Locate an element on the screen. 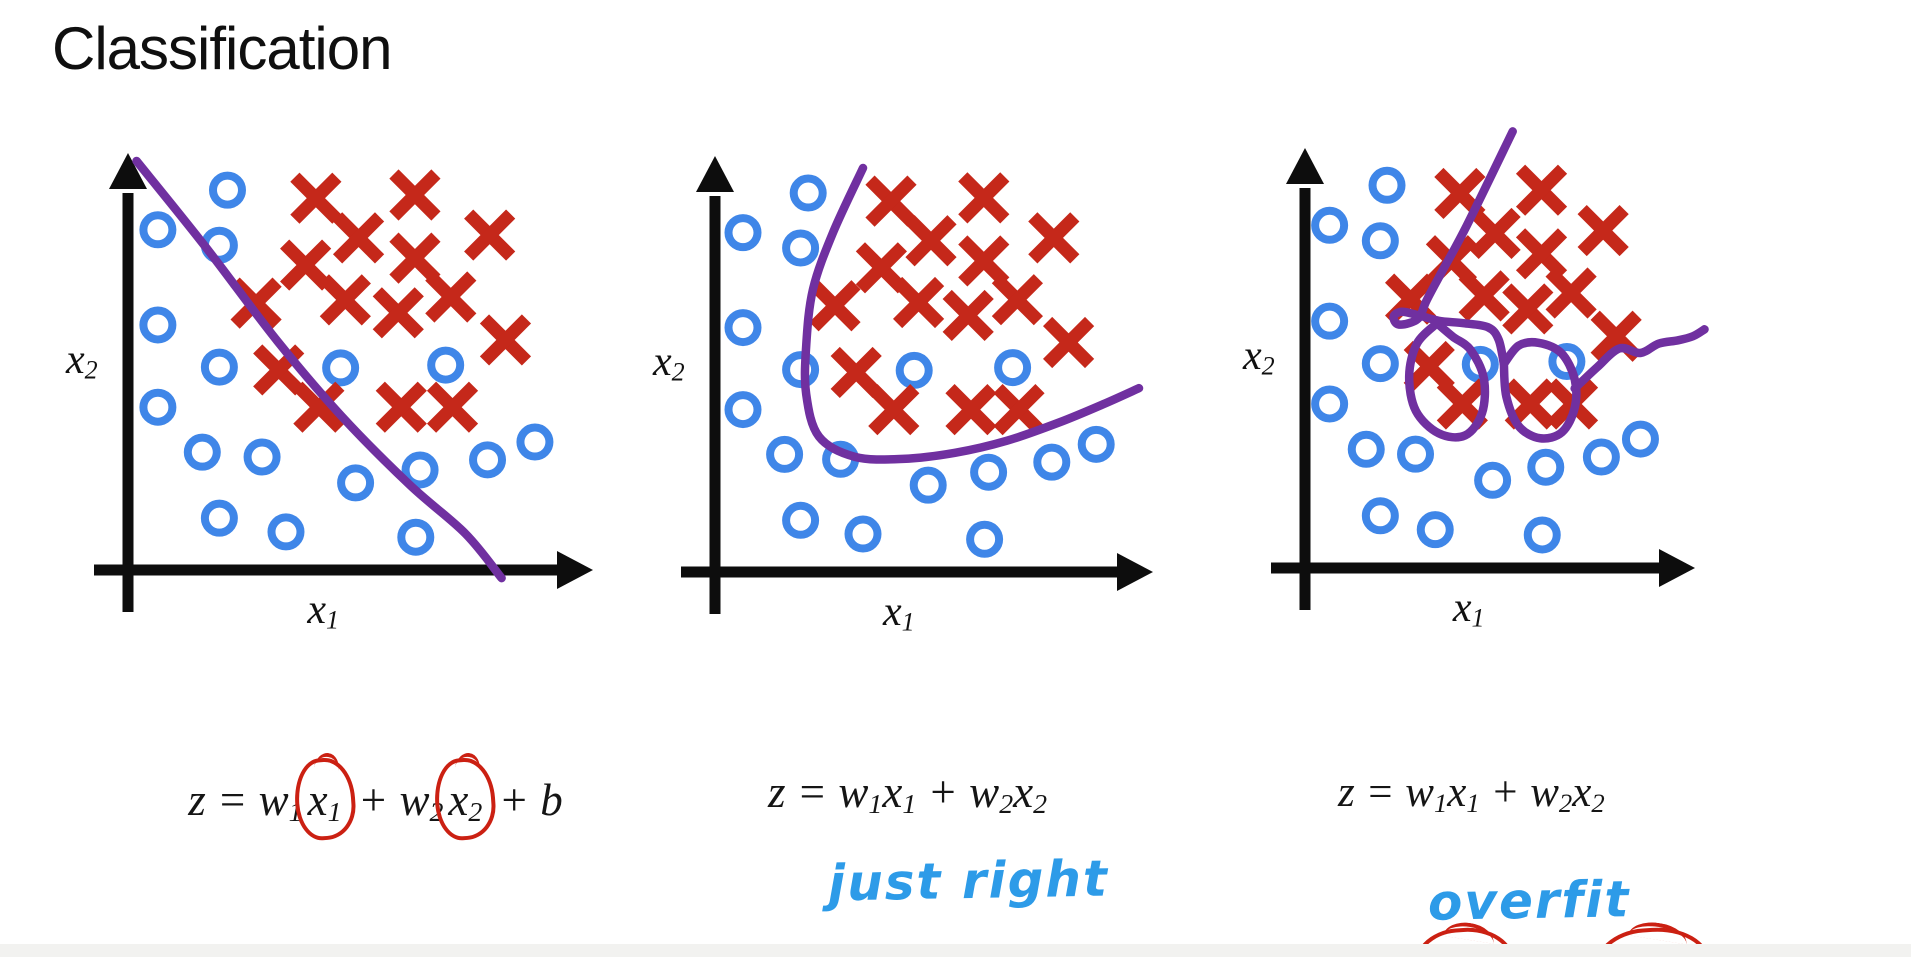  equation-quadratic-line1: z = w1x1 + w2x2 is located at coordinates (908, 794).